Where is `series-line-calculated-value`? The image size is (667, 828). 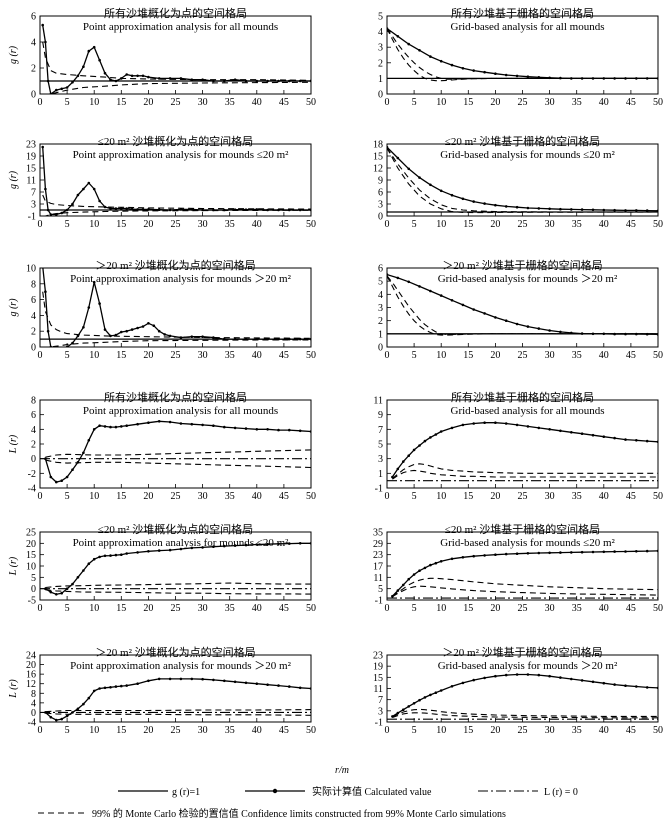 series-line-calculated-value is located at coordinates (522, 179).